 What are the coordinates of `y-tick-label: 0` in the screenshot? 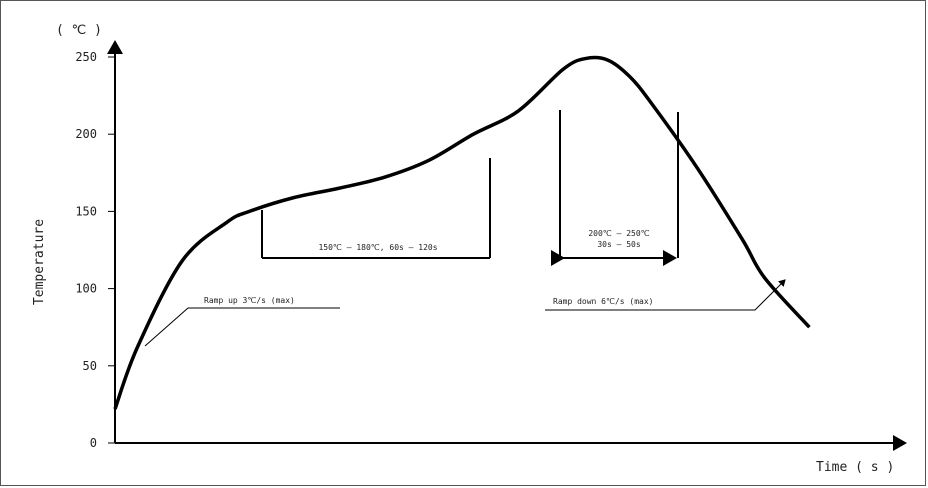 It's located at (93, 443).